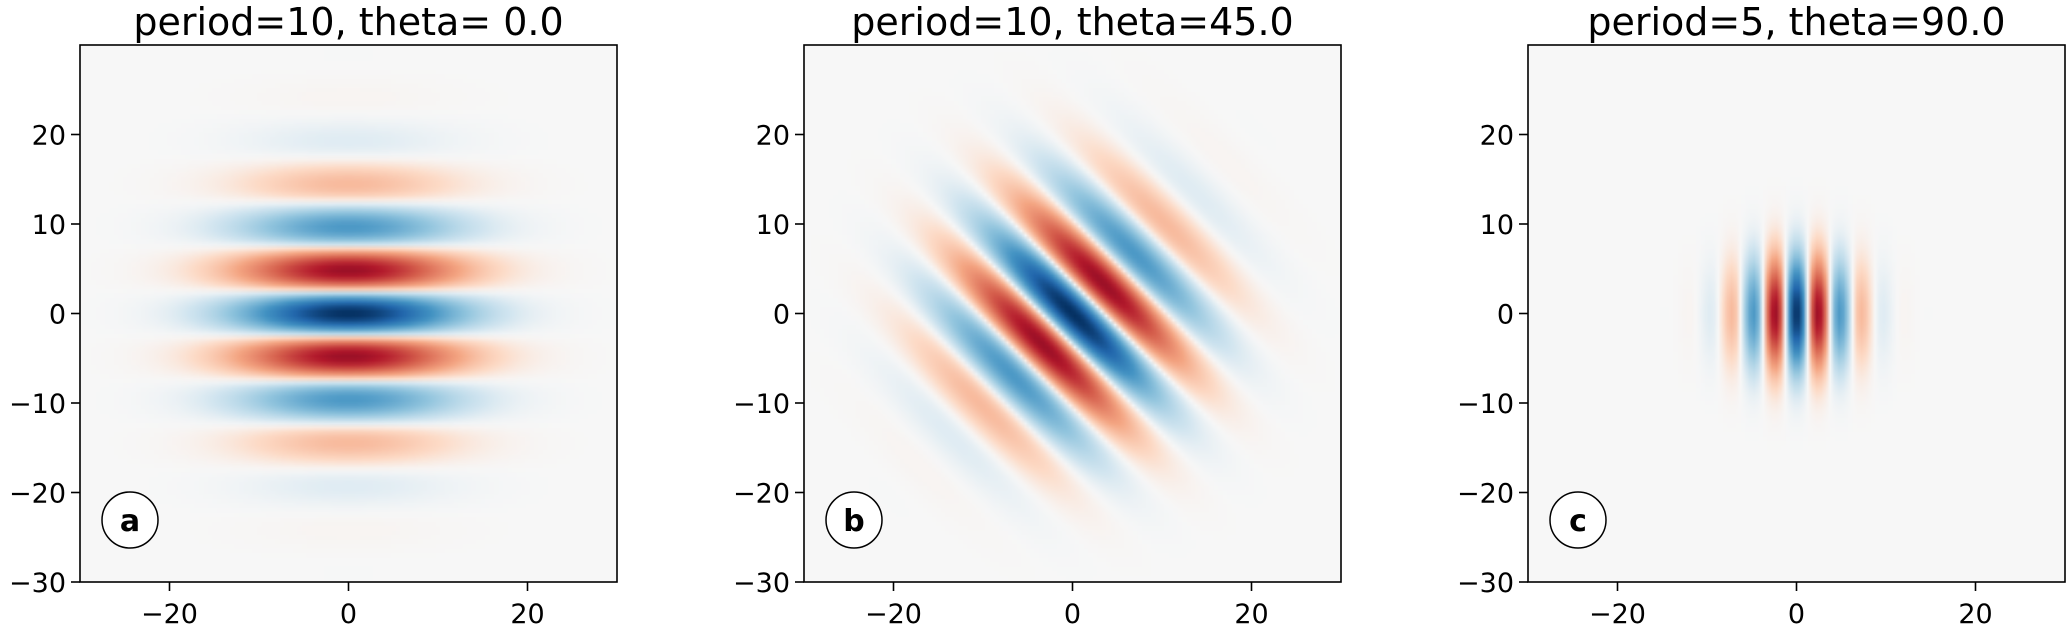  I want to click on panel-title: period=5, theta=90.0, so click(1796, 22).